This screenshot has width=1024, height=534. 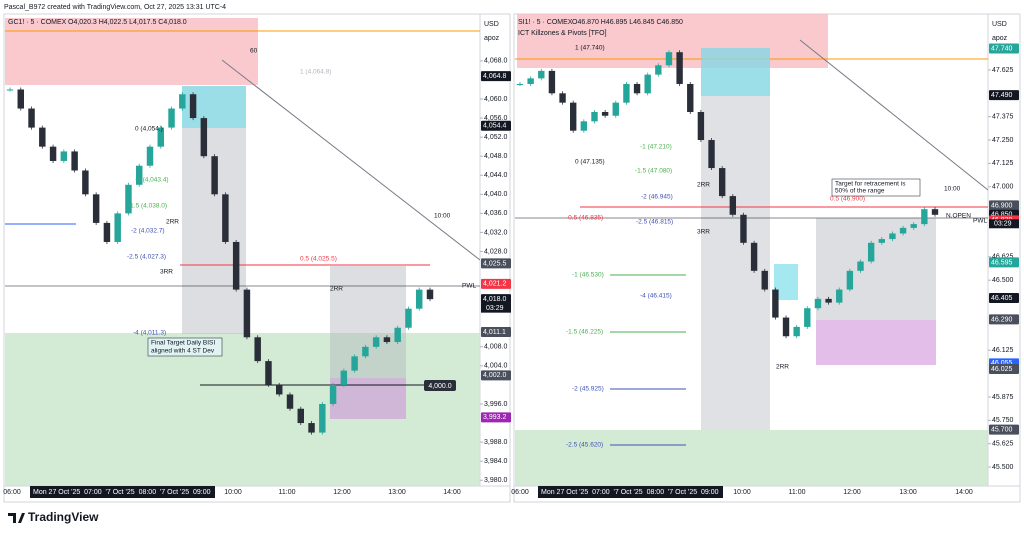 What do you see at coordinates (1003, 117) in the screenshot?
I see `y-tick-label: 47.375` at bounding box center [1003, 117].